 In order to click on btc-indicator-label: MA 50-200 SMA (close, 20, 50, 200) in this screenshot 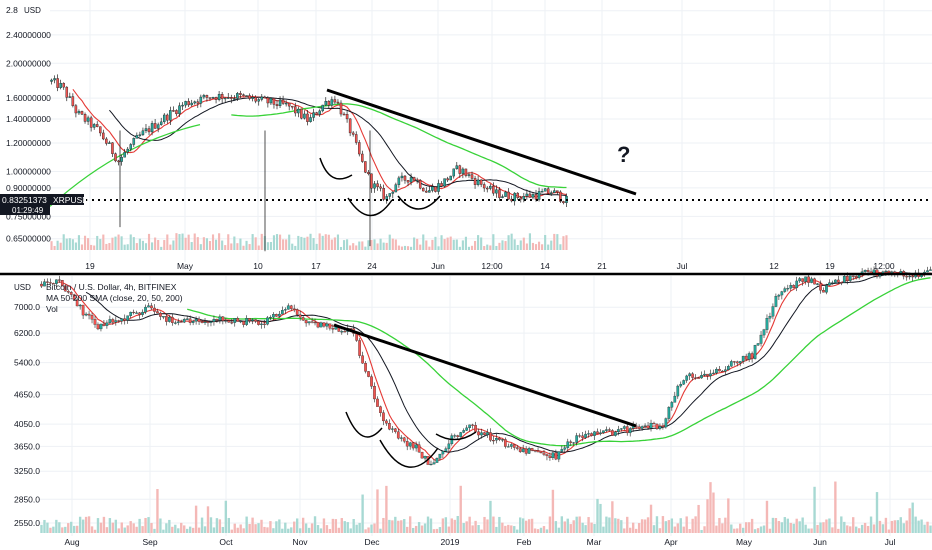, I will do `click(114, 298)`.